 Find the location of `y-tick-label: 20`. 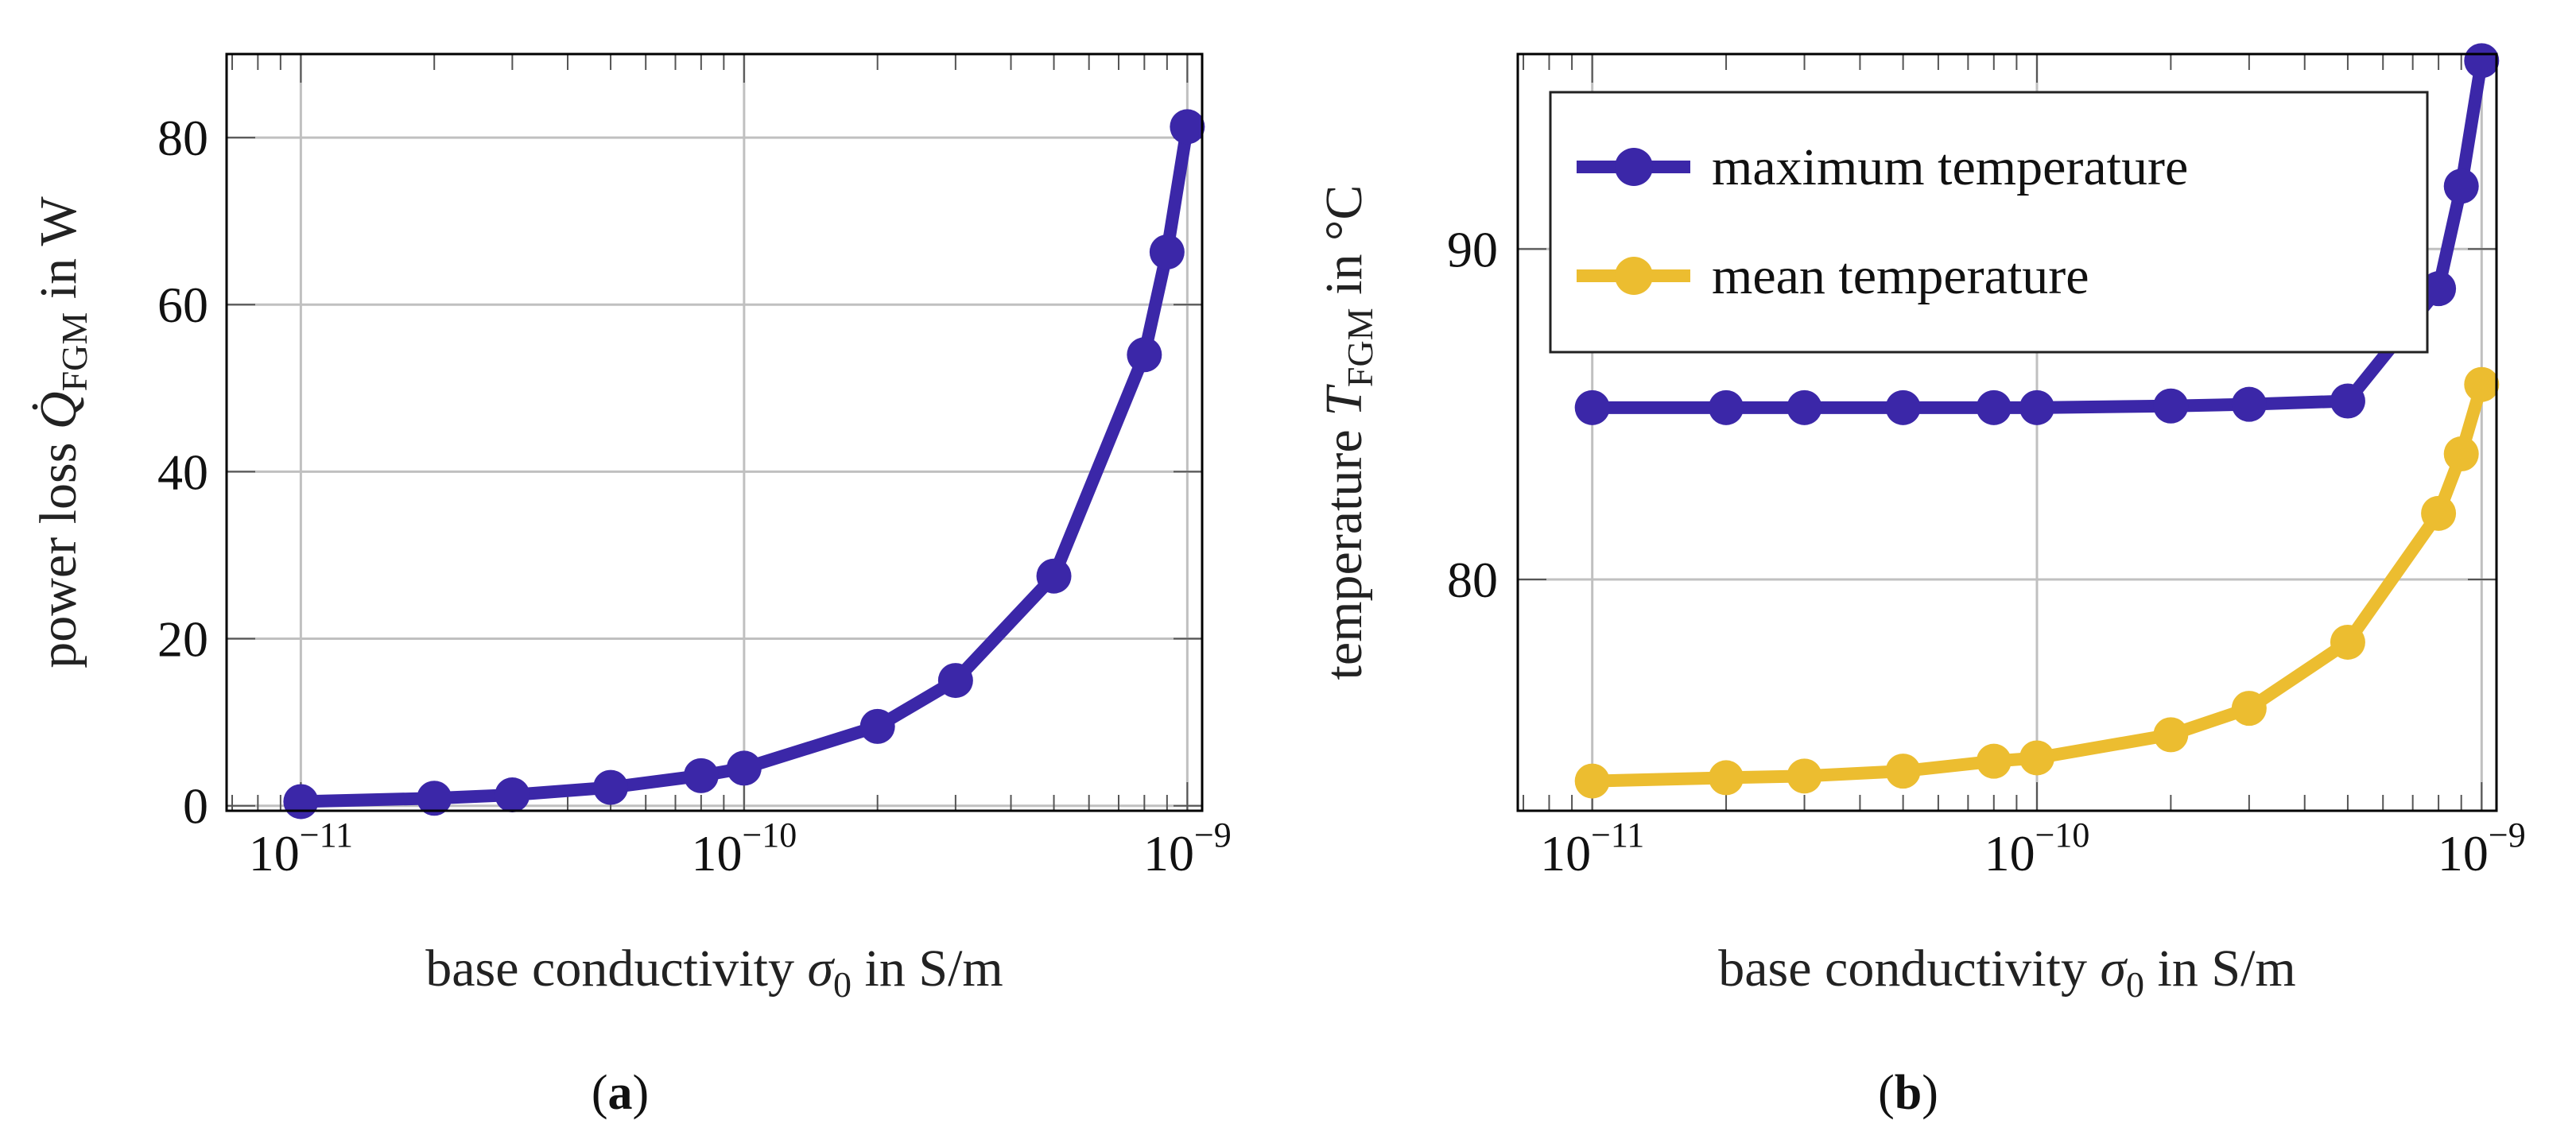

y-tick-label: 20 is located at coordinates (182, 639).